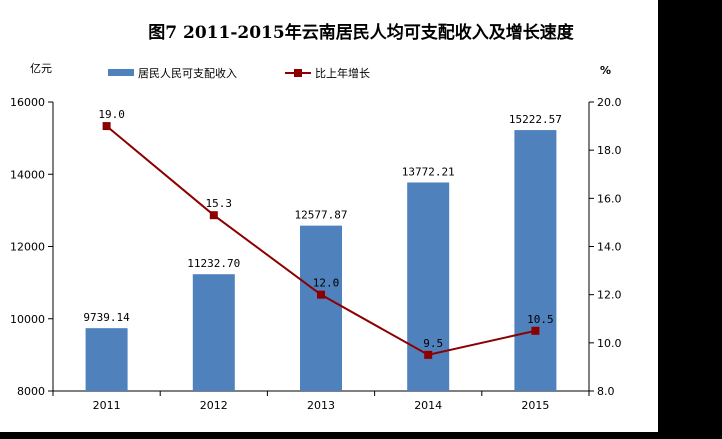 The image size is (722, 439). Describe the element at coordinates (41, 68) in the screenshot. I see `left-axis-unit: 亿元` at that location.